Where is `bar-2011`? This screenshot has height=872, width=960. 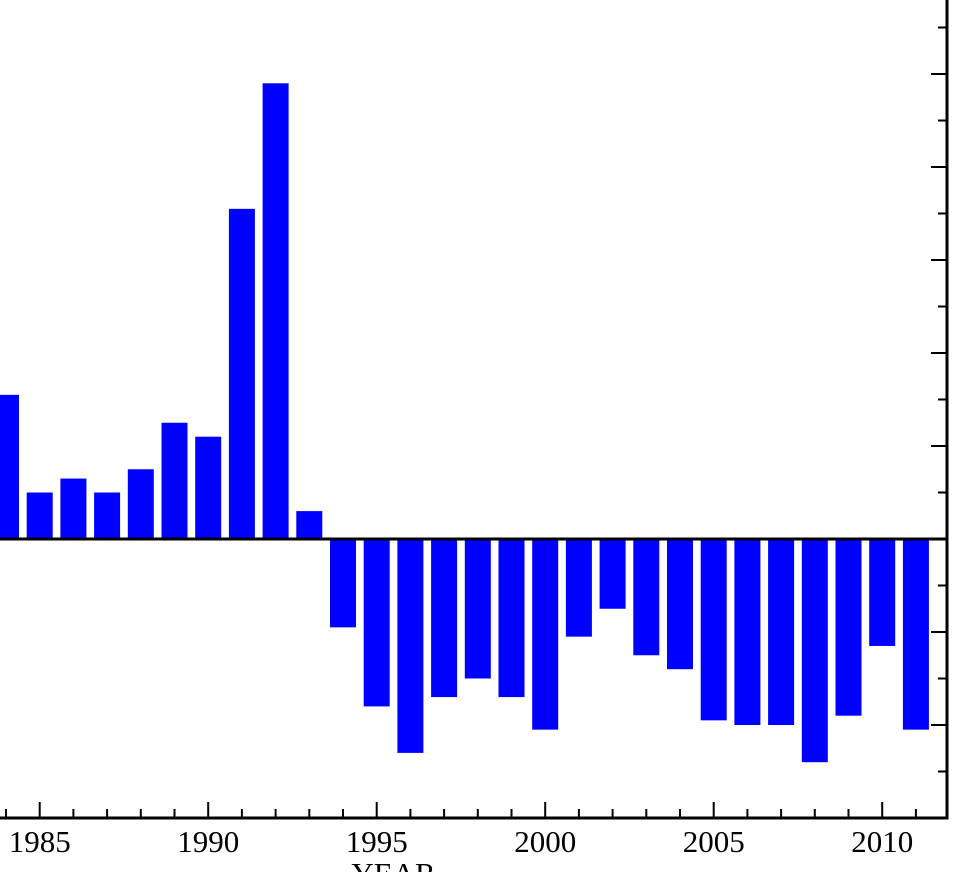
bar-2011 is located at coordinates (915, 634).